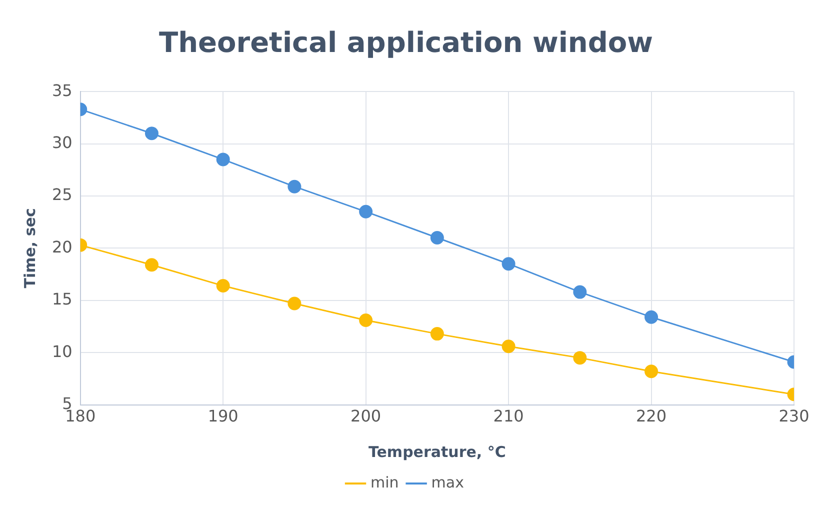 This screenshot has width=832, height=519. What do you see at coordinates (794, 416) in the screenshot?
I see `x-tick-label: 230` at bounding box center [794, 416].